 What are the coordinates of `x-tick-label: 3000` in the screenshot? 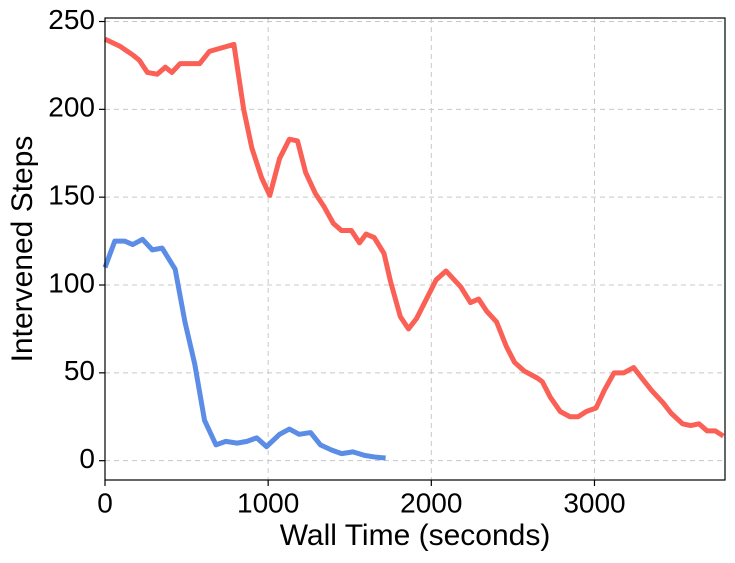 It's located at (594, 502).